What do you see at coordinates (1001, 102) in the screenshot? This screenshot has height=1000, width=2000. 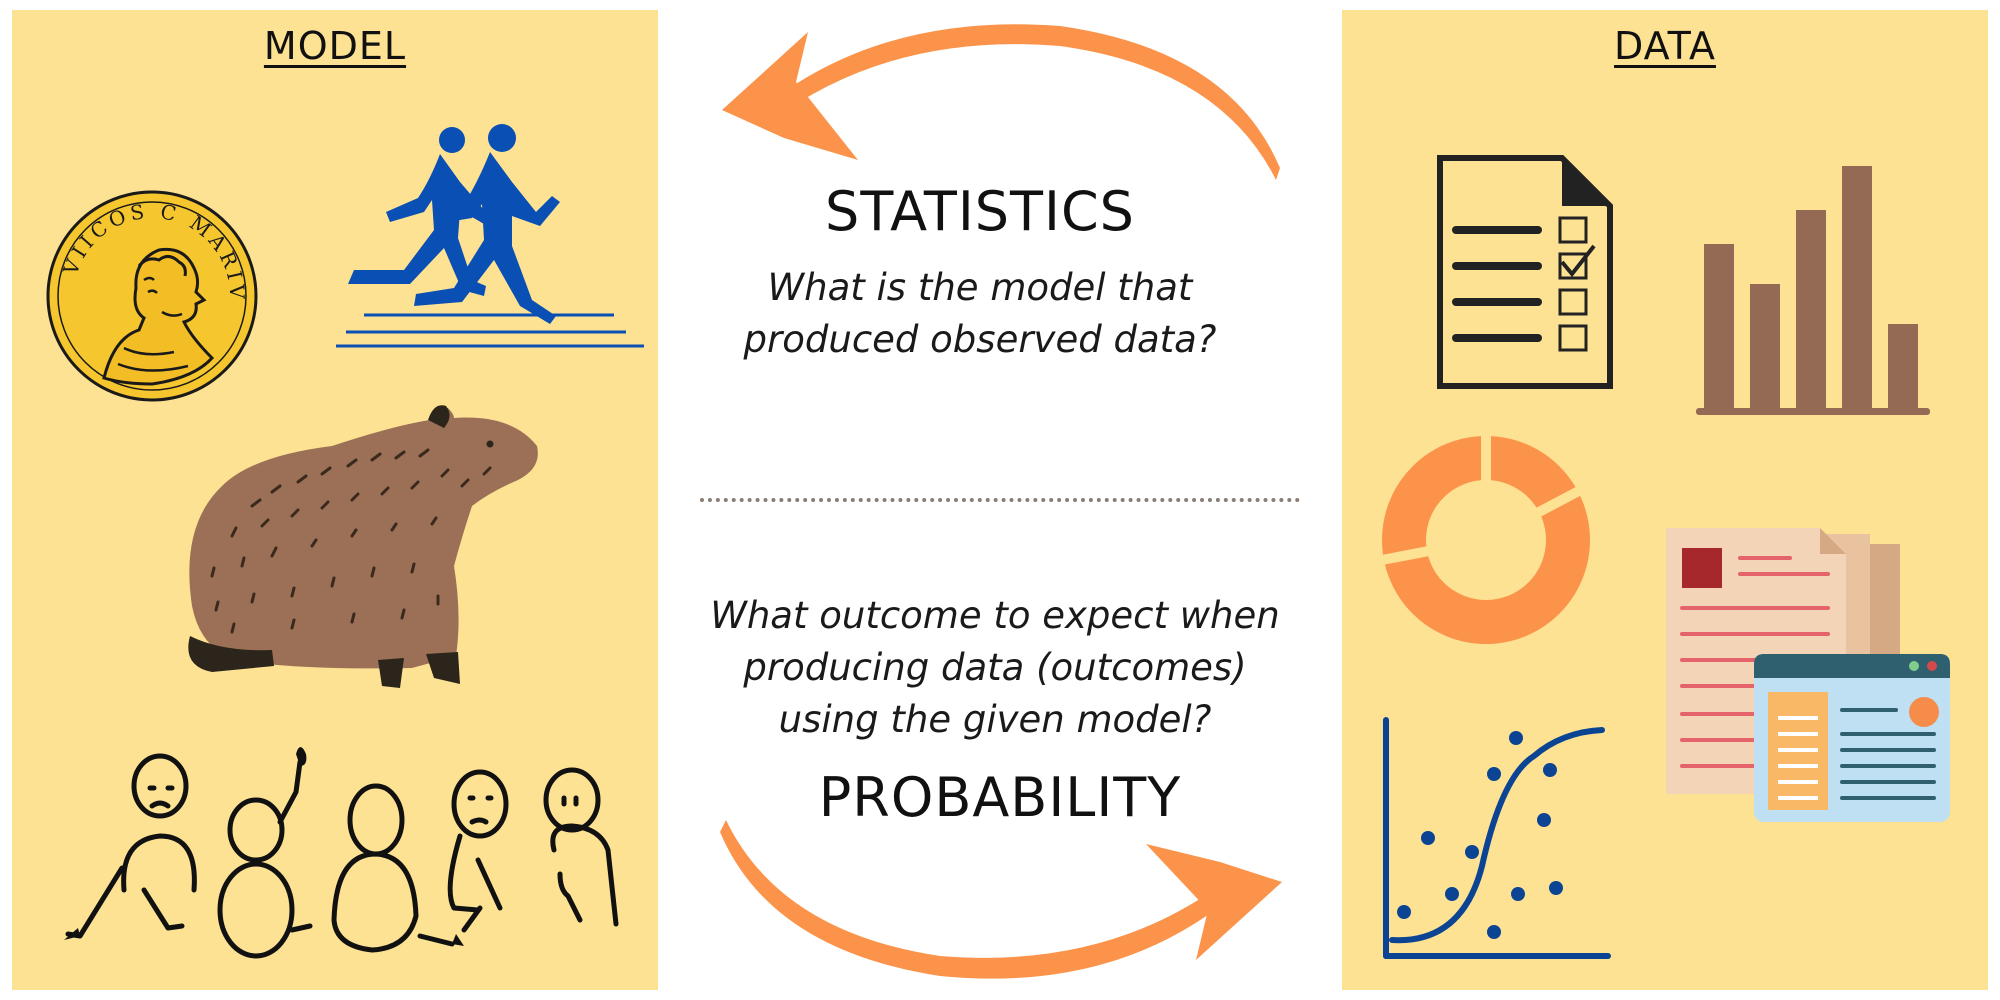 I see `arrow-to-model-icon` at bounding box center [1001, 102].